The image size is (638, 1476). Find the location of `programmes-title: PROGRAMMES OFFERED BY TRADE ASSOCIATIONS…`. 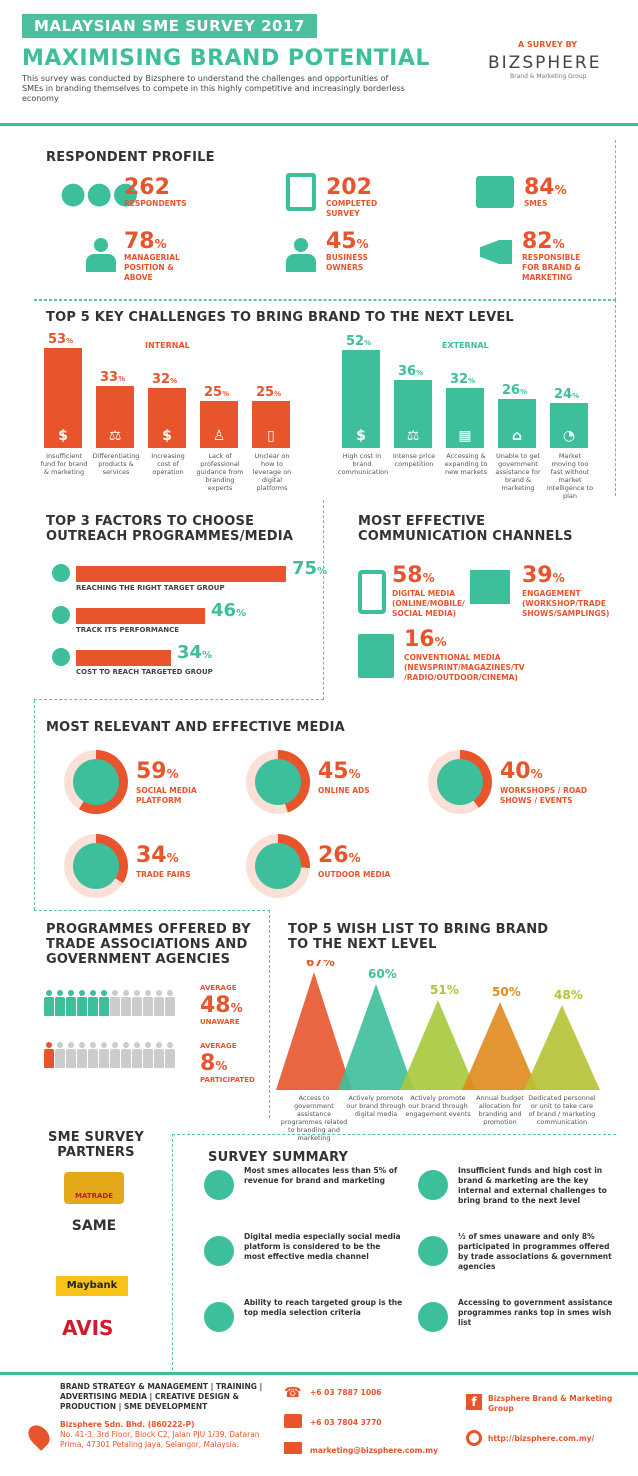

programmes-title: PROGRAMMES OFFERED BY TRADE ASSOCIATIONS… is located at coordinates (148, 944).